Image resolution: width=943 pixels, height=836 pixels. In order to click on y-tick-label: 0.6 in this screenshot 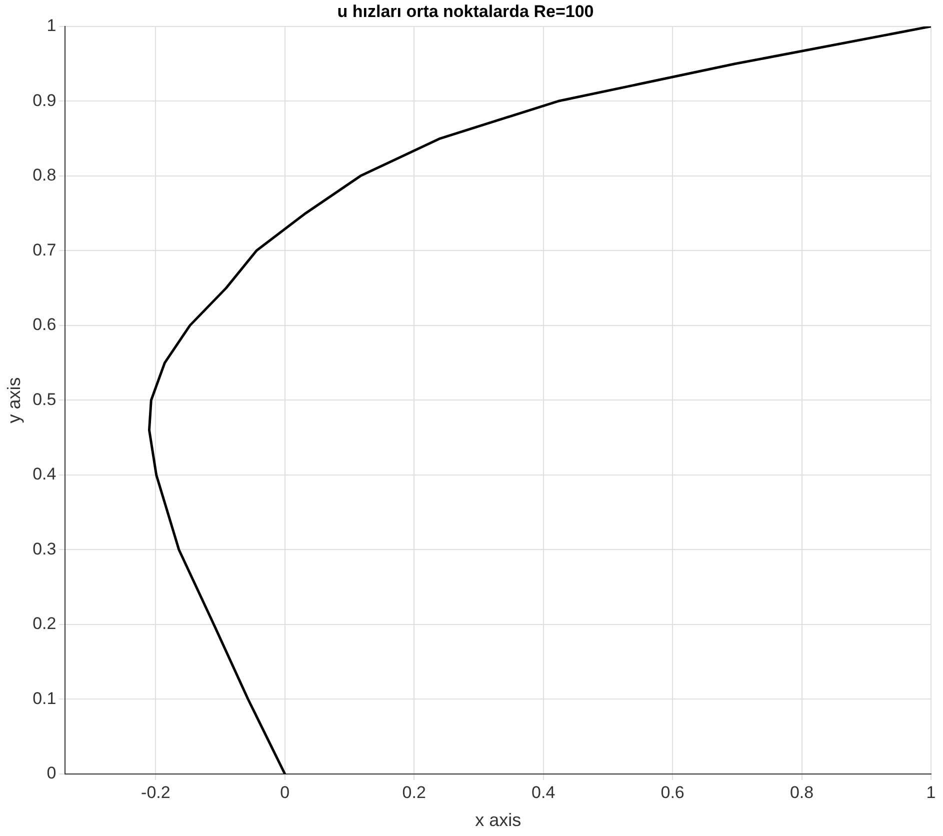, I will do `click(44, 324)`.